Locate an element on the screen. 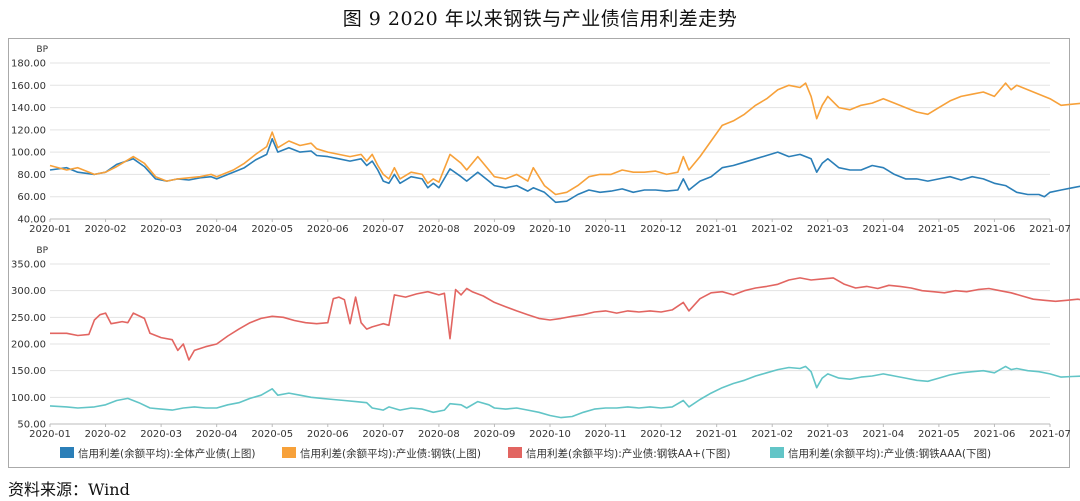 This screenshot has width=1080, height=501. legend-label-steel: 信用利差(余额平均):产业债:钢铁(上图) is located at coordinates (390, 453).